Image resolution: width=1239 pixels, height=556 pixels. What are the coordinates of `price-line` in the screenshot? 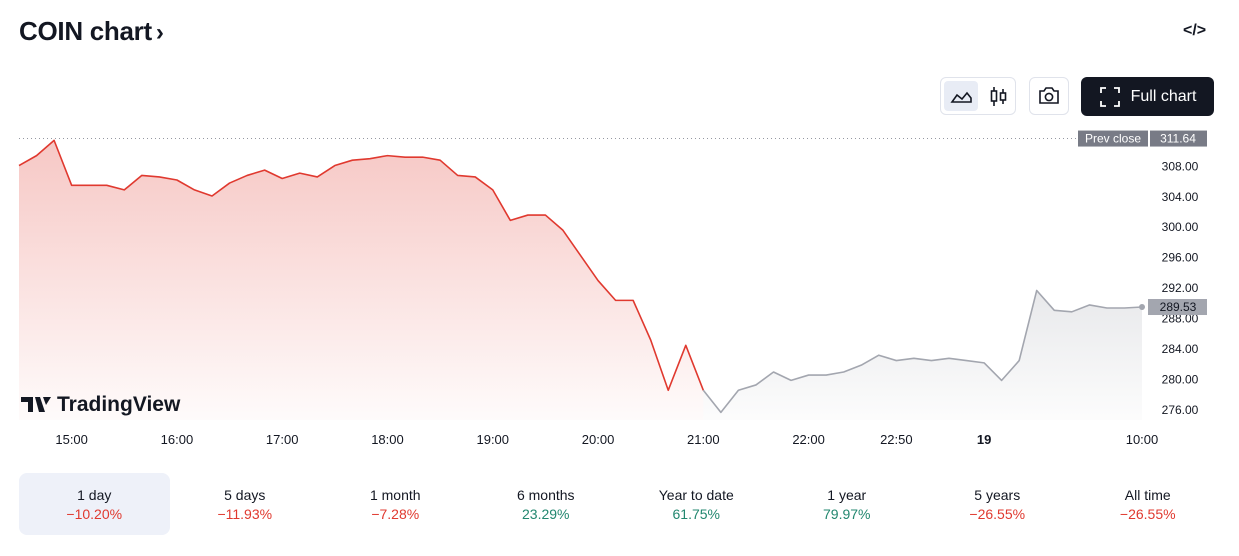 It's located at (922, 351).